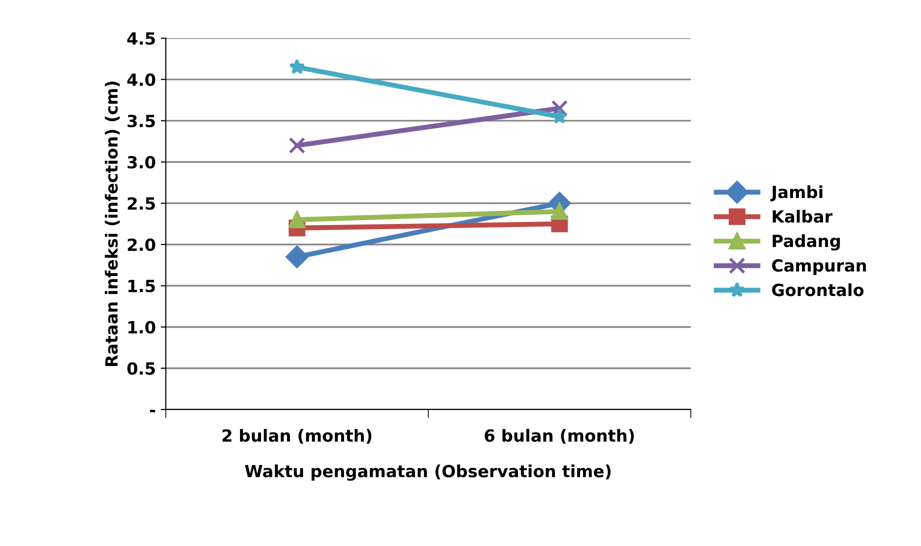 This screenshot has width=921, height=546. What do you see at coordinates (142, 162) in the screenshot?
I see `y-tick-label: 3.0` at bounding box center [142, 162].